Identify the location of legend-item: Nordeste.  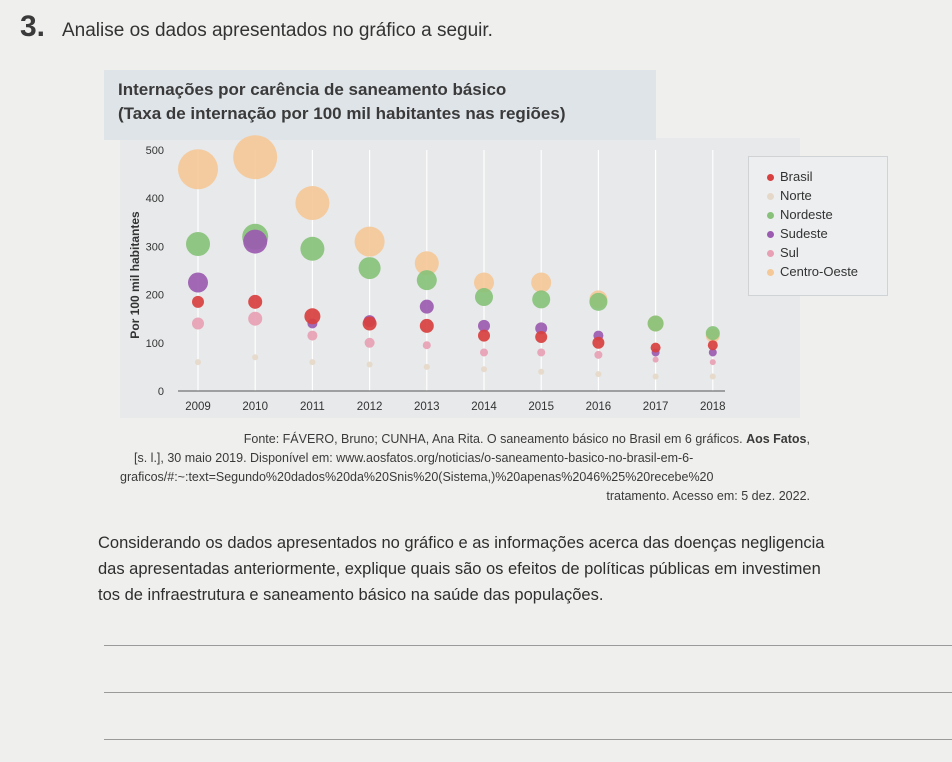
(800, 214).